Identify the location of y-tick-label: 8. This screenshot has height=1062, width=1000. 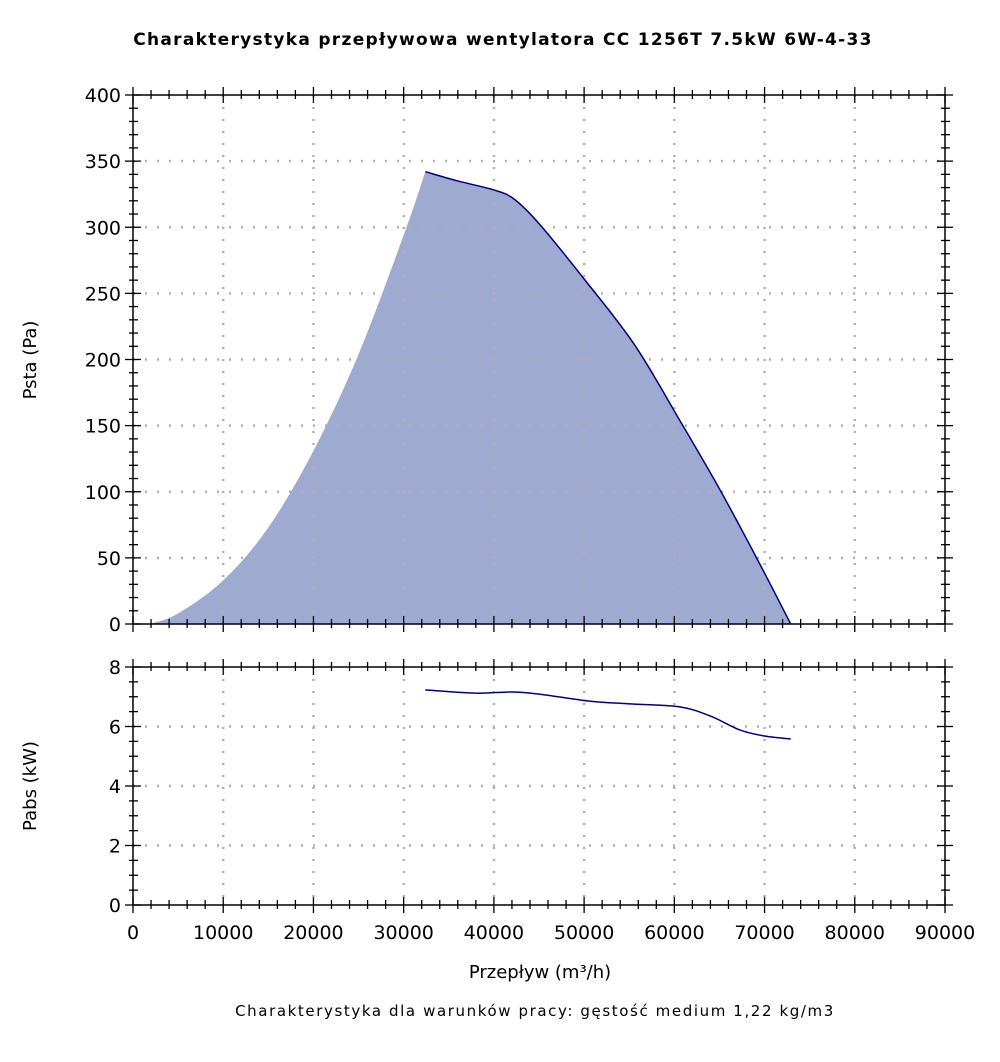
(115, 668).